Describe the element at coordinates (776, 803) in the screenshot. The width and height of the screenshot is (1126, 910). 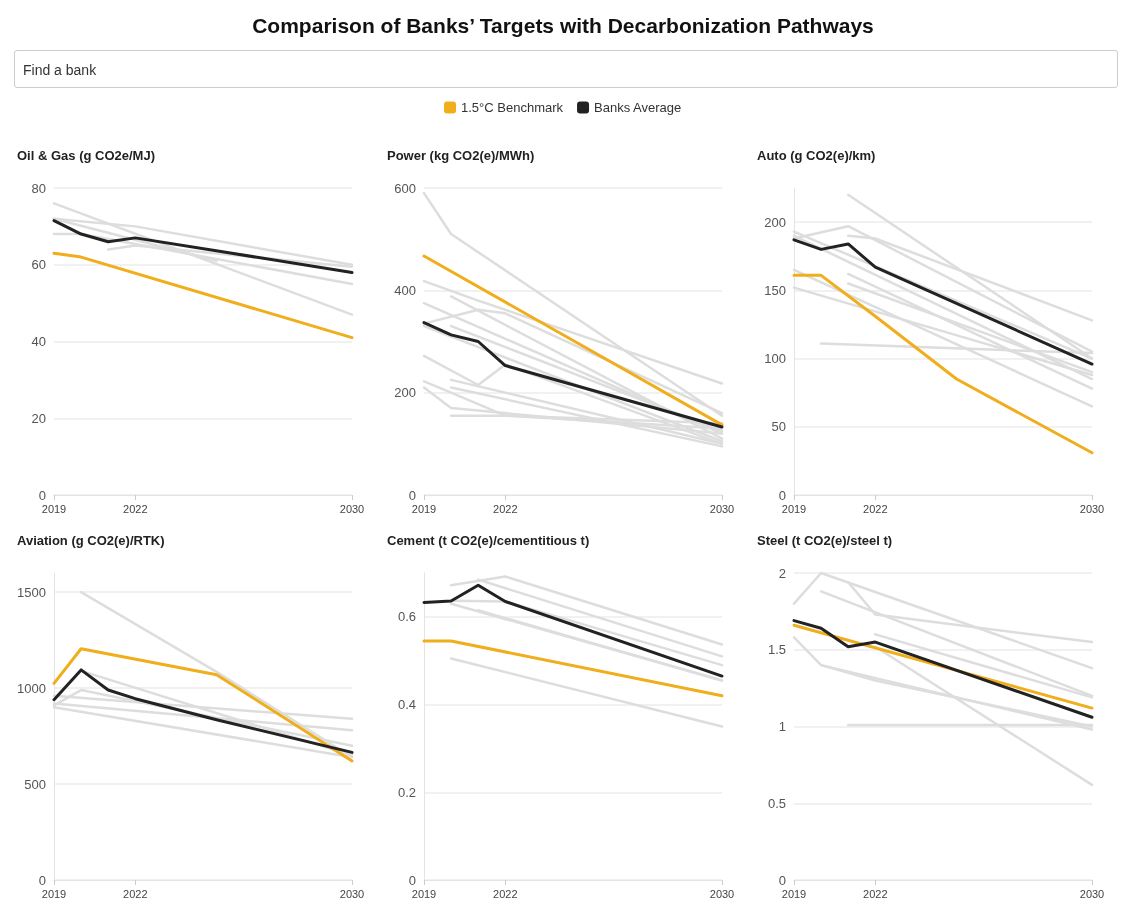
I see `y-tick-label: 0.5` at that location.